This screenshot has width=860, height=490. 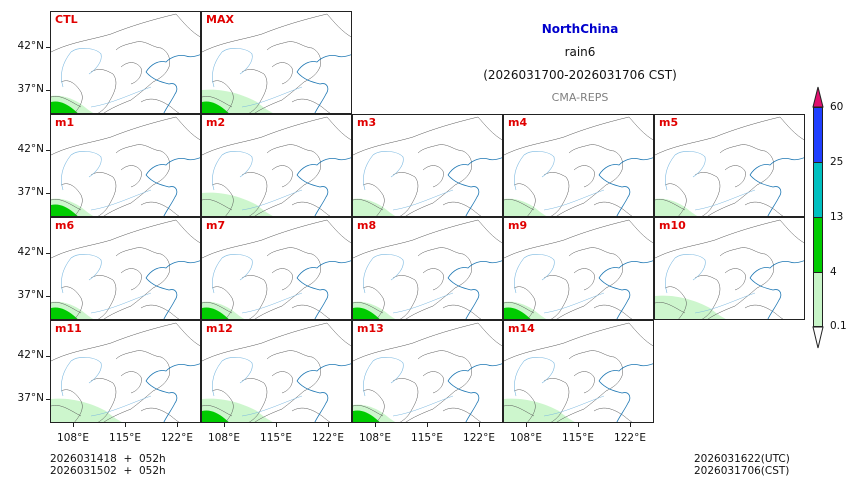 I want to click on map-panel-m6: m6, so click(x=125, y=268).